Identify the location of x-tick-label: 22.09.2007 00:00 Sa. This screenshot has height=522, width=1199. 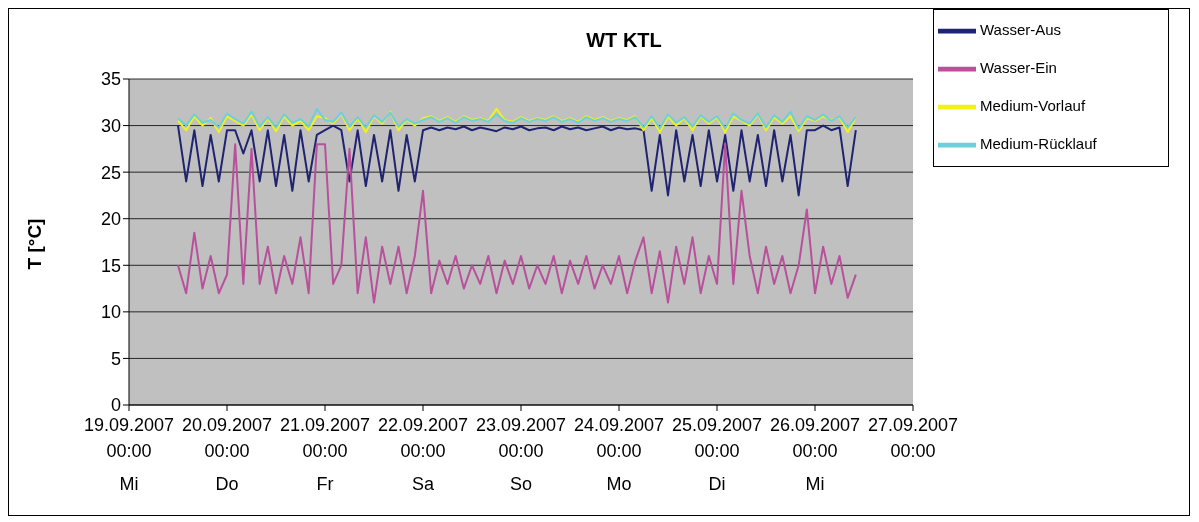
(423, 454).